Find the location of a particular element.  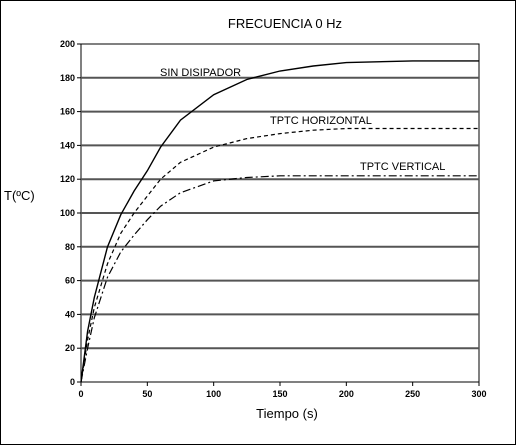

x-tick-label: 150 is located at coordinates (279, 394).